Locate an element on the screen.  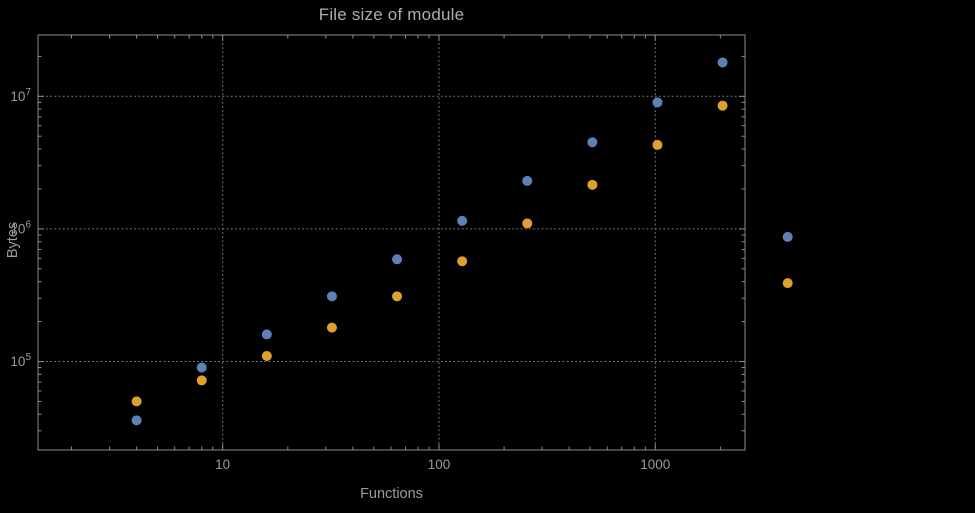
x-tick-label: 1000 is located at coordinates (655, 464).